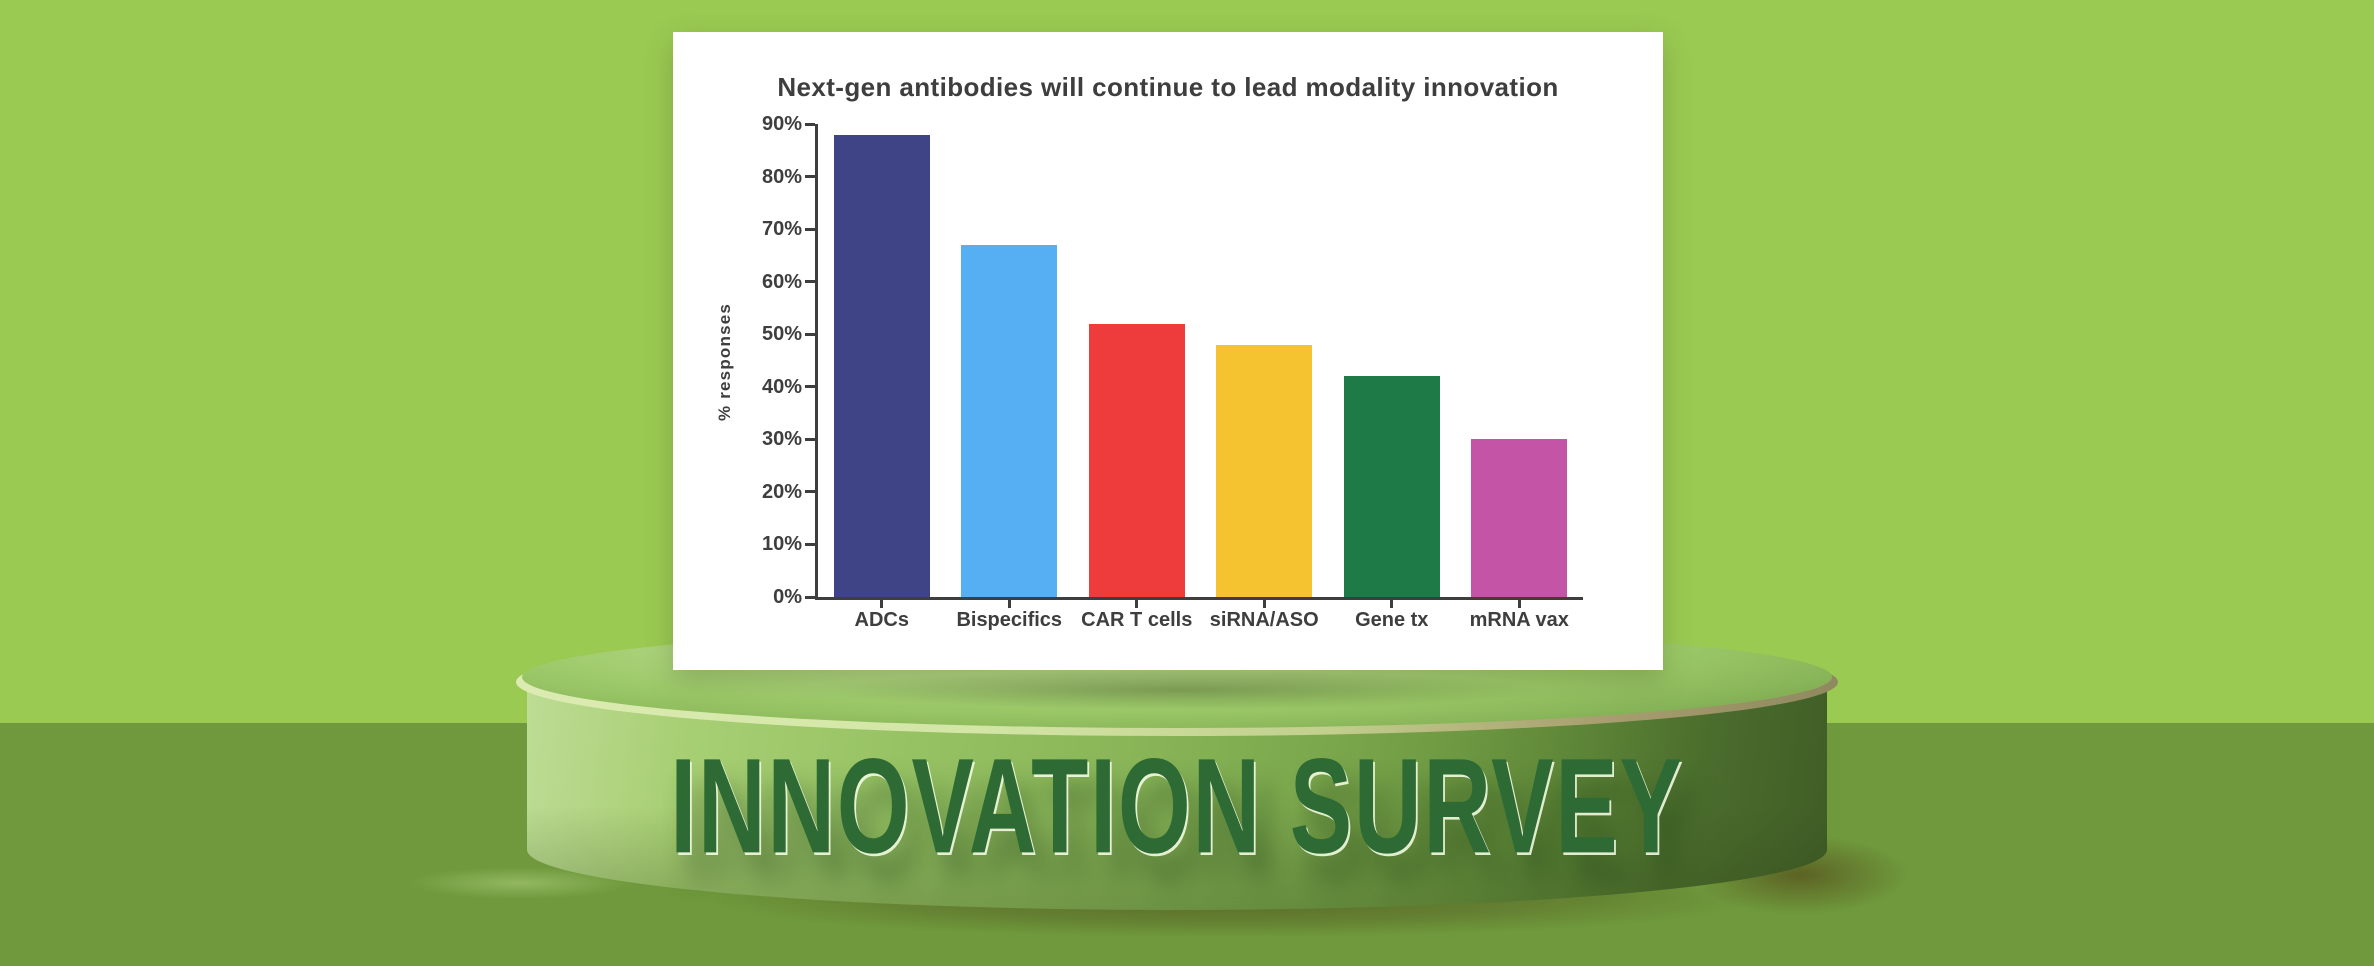 This screenshot has width=2374, height=966. What do you see at coordinates (1180, 690) in the screenshot?
I see `chart-panel-shadow` at bounding box center [1180, 690].